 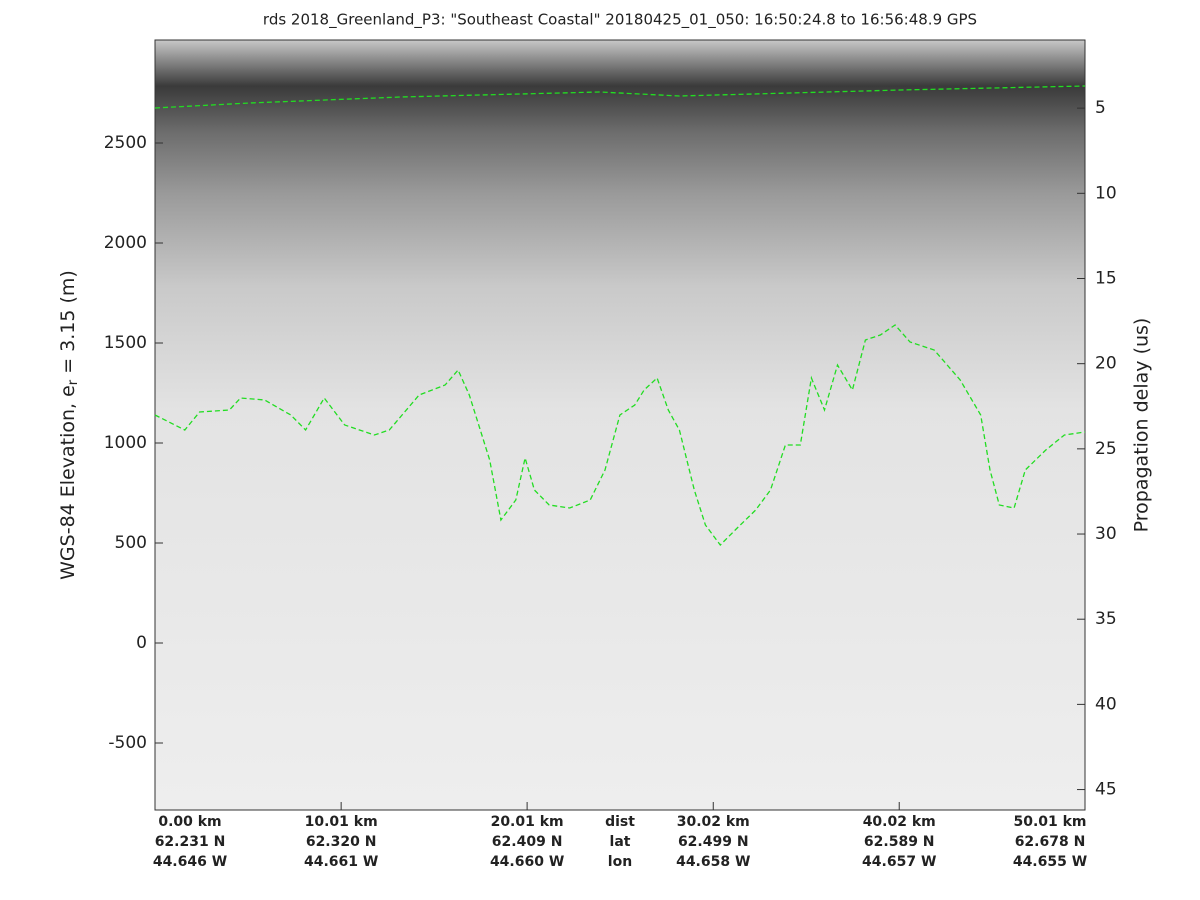 What do you see at coordinates (341, 822) in the screenshot?
I see `x-tick-label: 10.01 km` at bounding box center [341, 822].